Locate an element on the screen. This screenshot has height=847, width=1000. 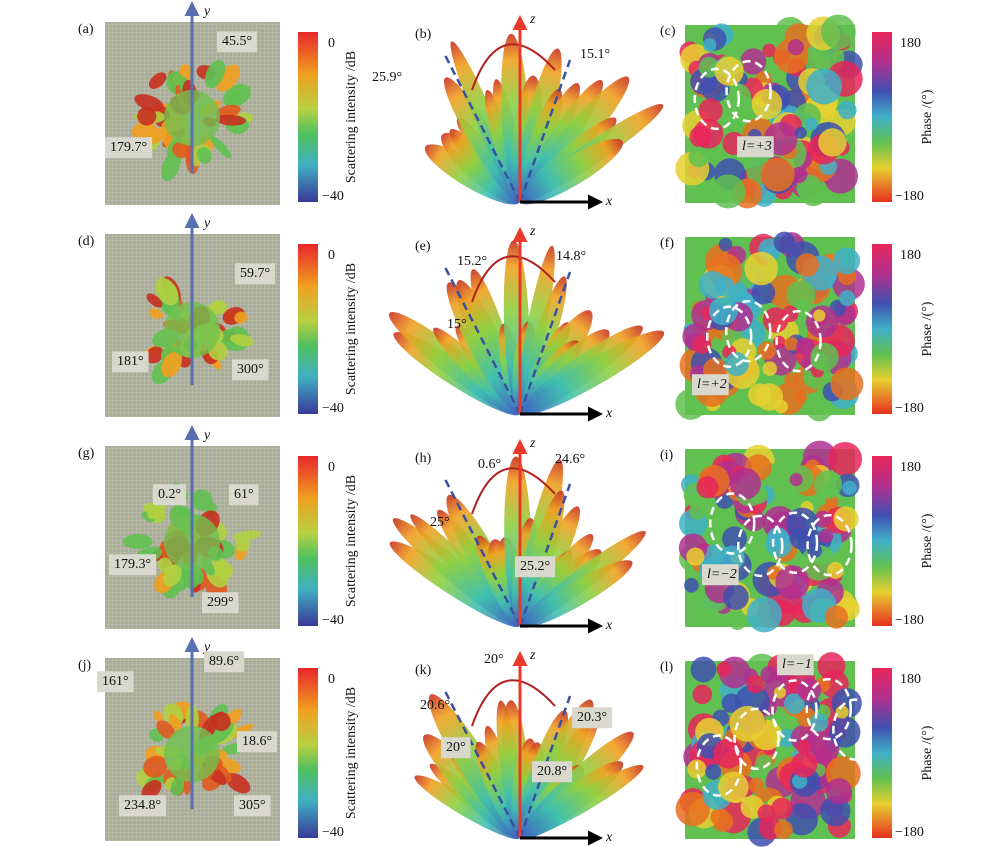
annotation: 14.8° is located at coordinates (571, 256).